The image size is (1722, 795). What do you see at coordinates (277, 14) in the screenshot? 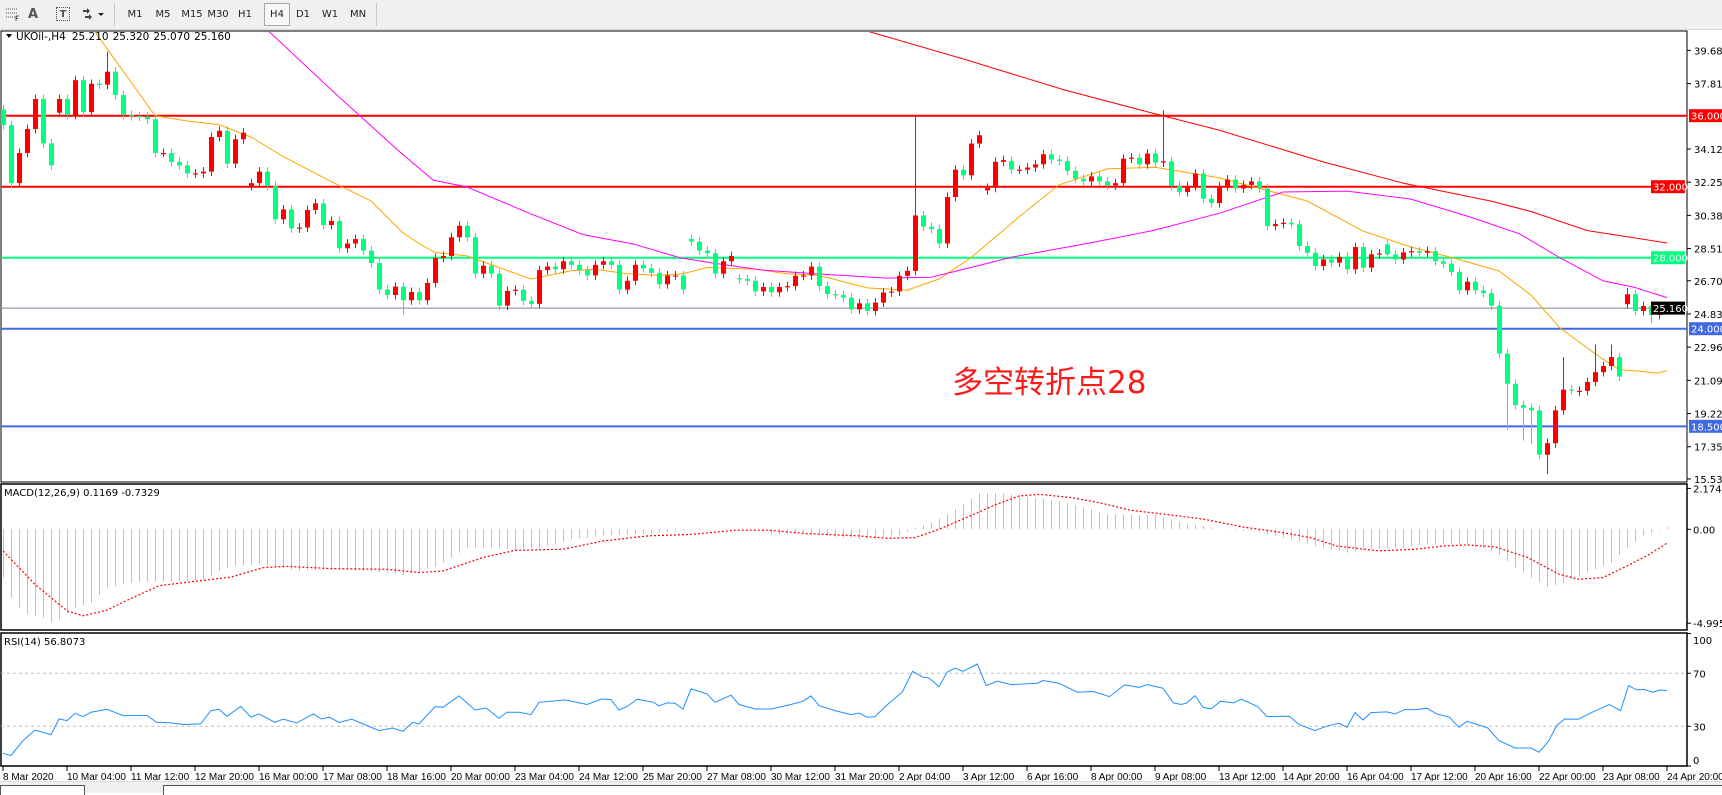
I see `timeframe-h4: H4` at bounding box center [277, 14].